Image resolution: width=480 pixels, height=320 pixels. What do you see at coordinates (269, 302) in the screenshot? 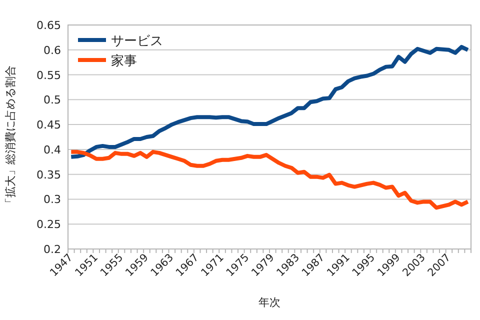
I see `x-axis-title: 年次` at bounding box center [269, 302].